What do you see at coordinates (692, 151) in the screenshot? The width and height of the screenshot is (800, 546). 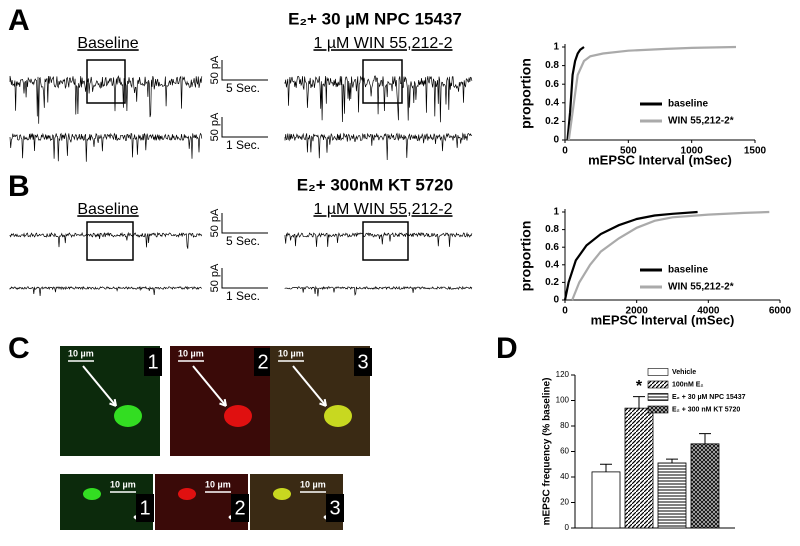 I see `x-tick-label: 1000` at bounding box center [692, 151].